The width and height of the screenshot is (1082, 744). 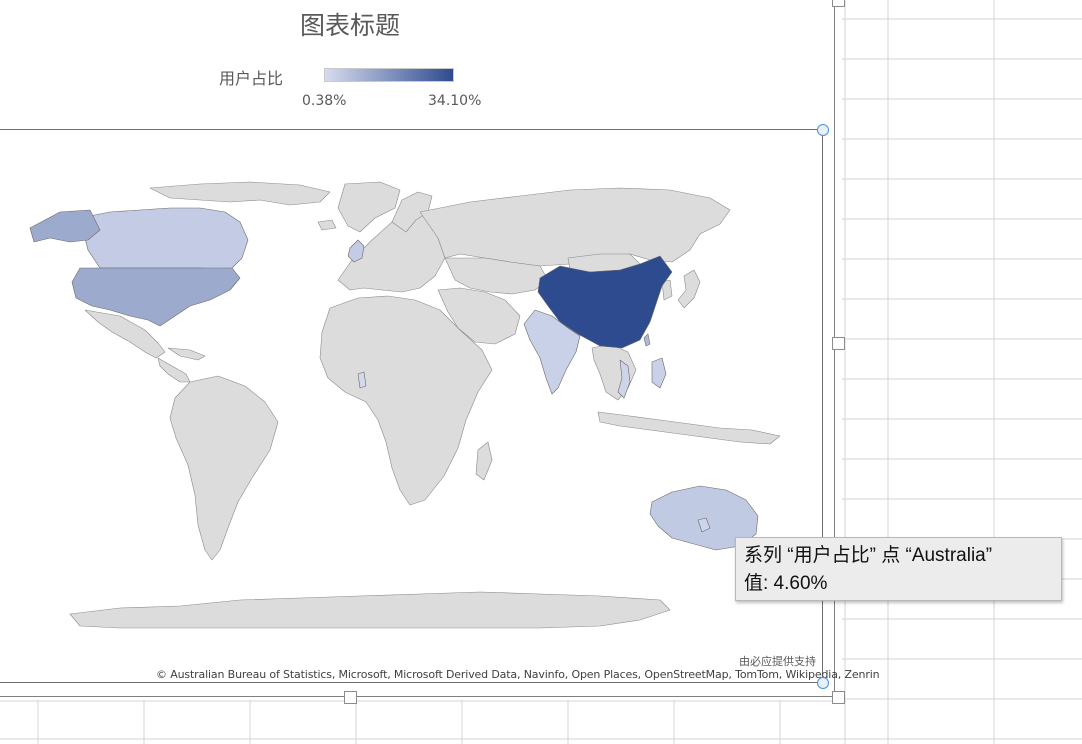 I want to click on iceland-region, so click(x=327, y=225).